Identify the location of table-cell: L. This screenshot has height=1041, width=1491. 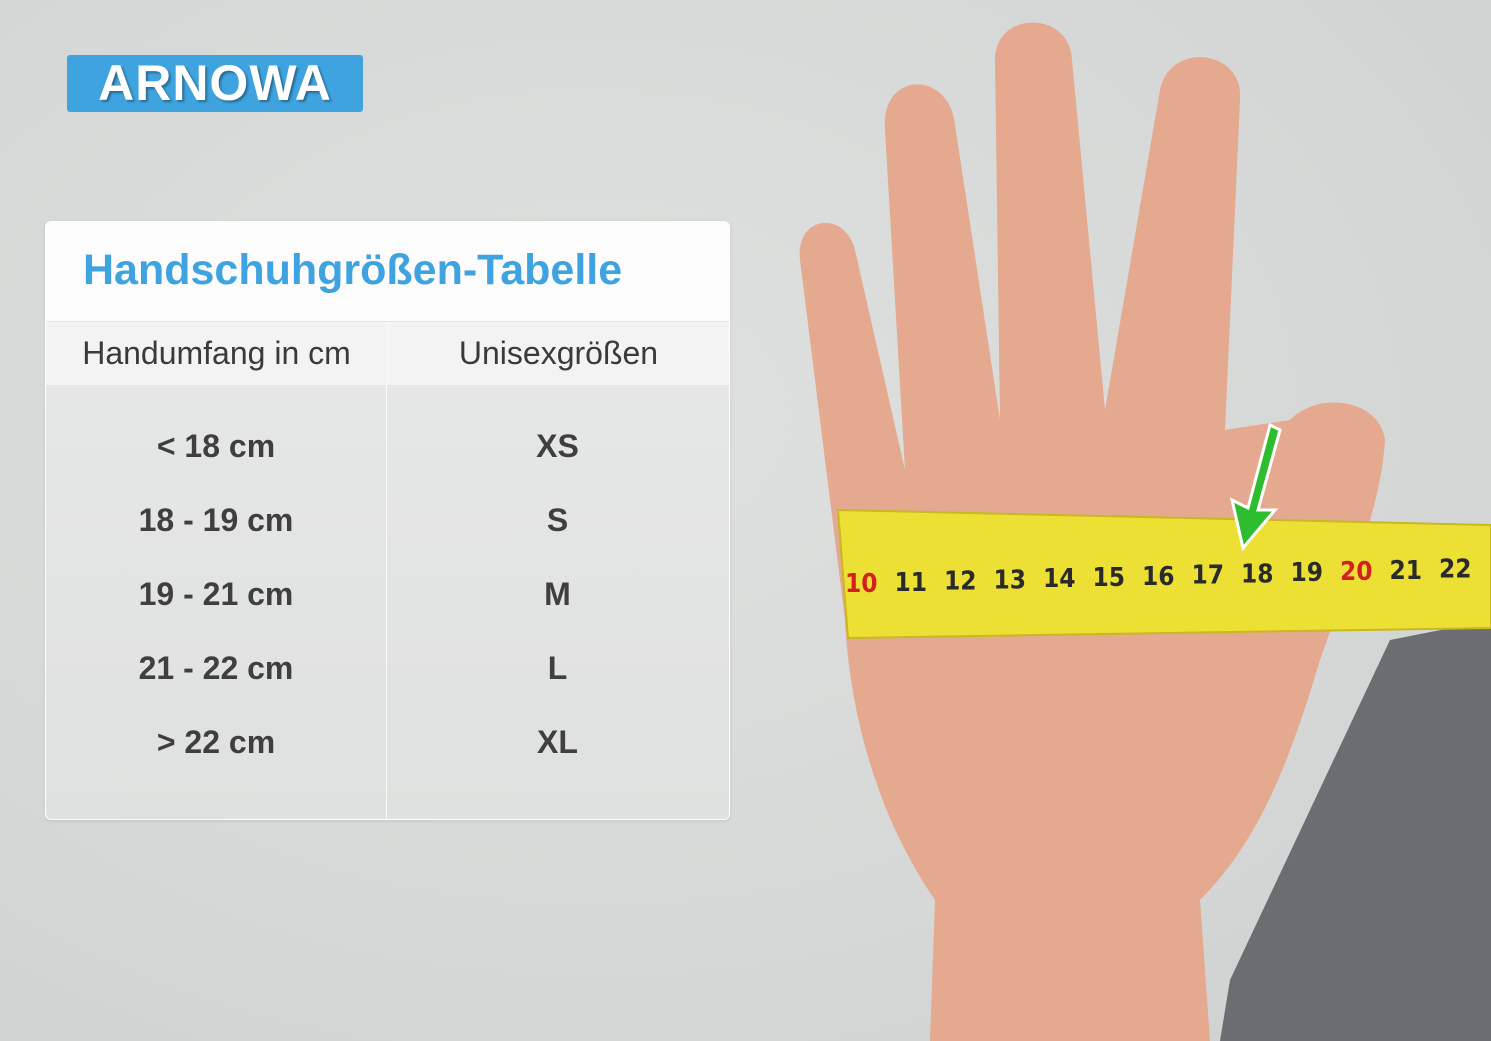
(557, 668).